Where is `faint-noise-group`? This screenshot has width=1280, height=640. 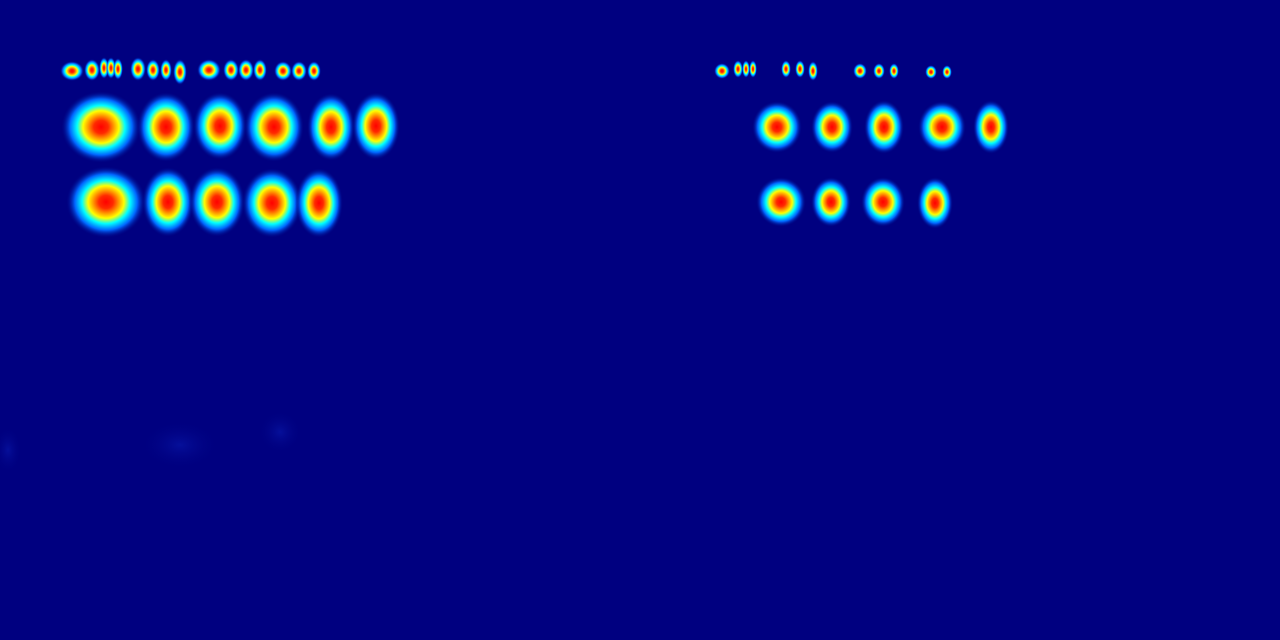
faint-noise-group is located at coordinates (151, 442).